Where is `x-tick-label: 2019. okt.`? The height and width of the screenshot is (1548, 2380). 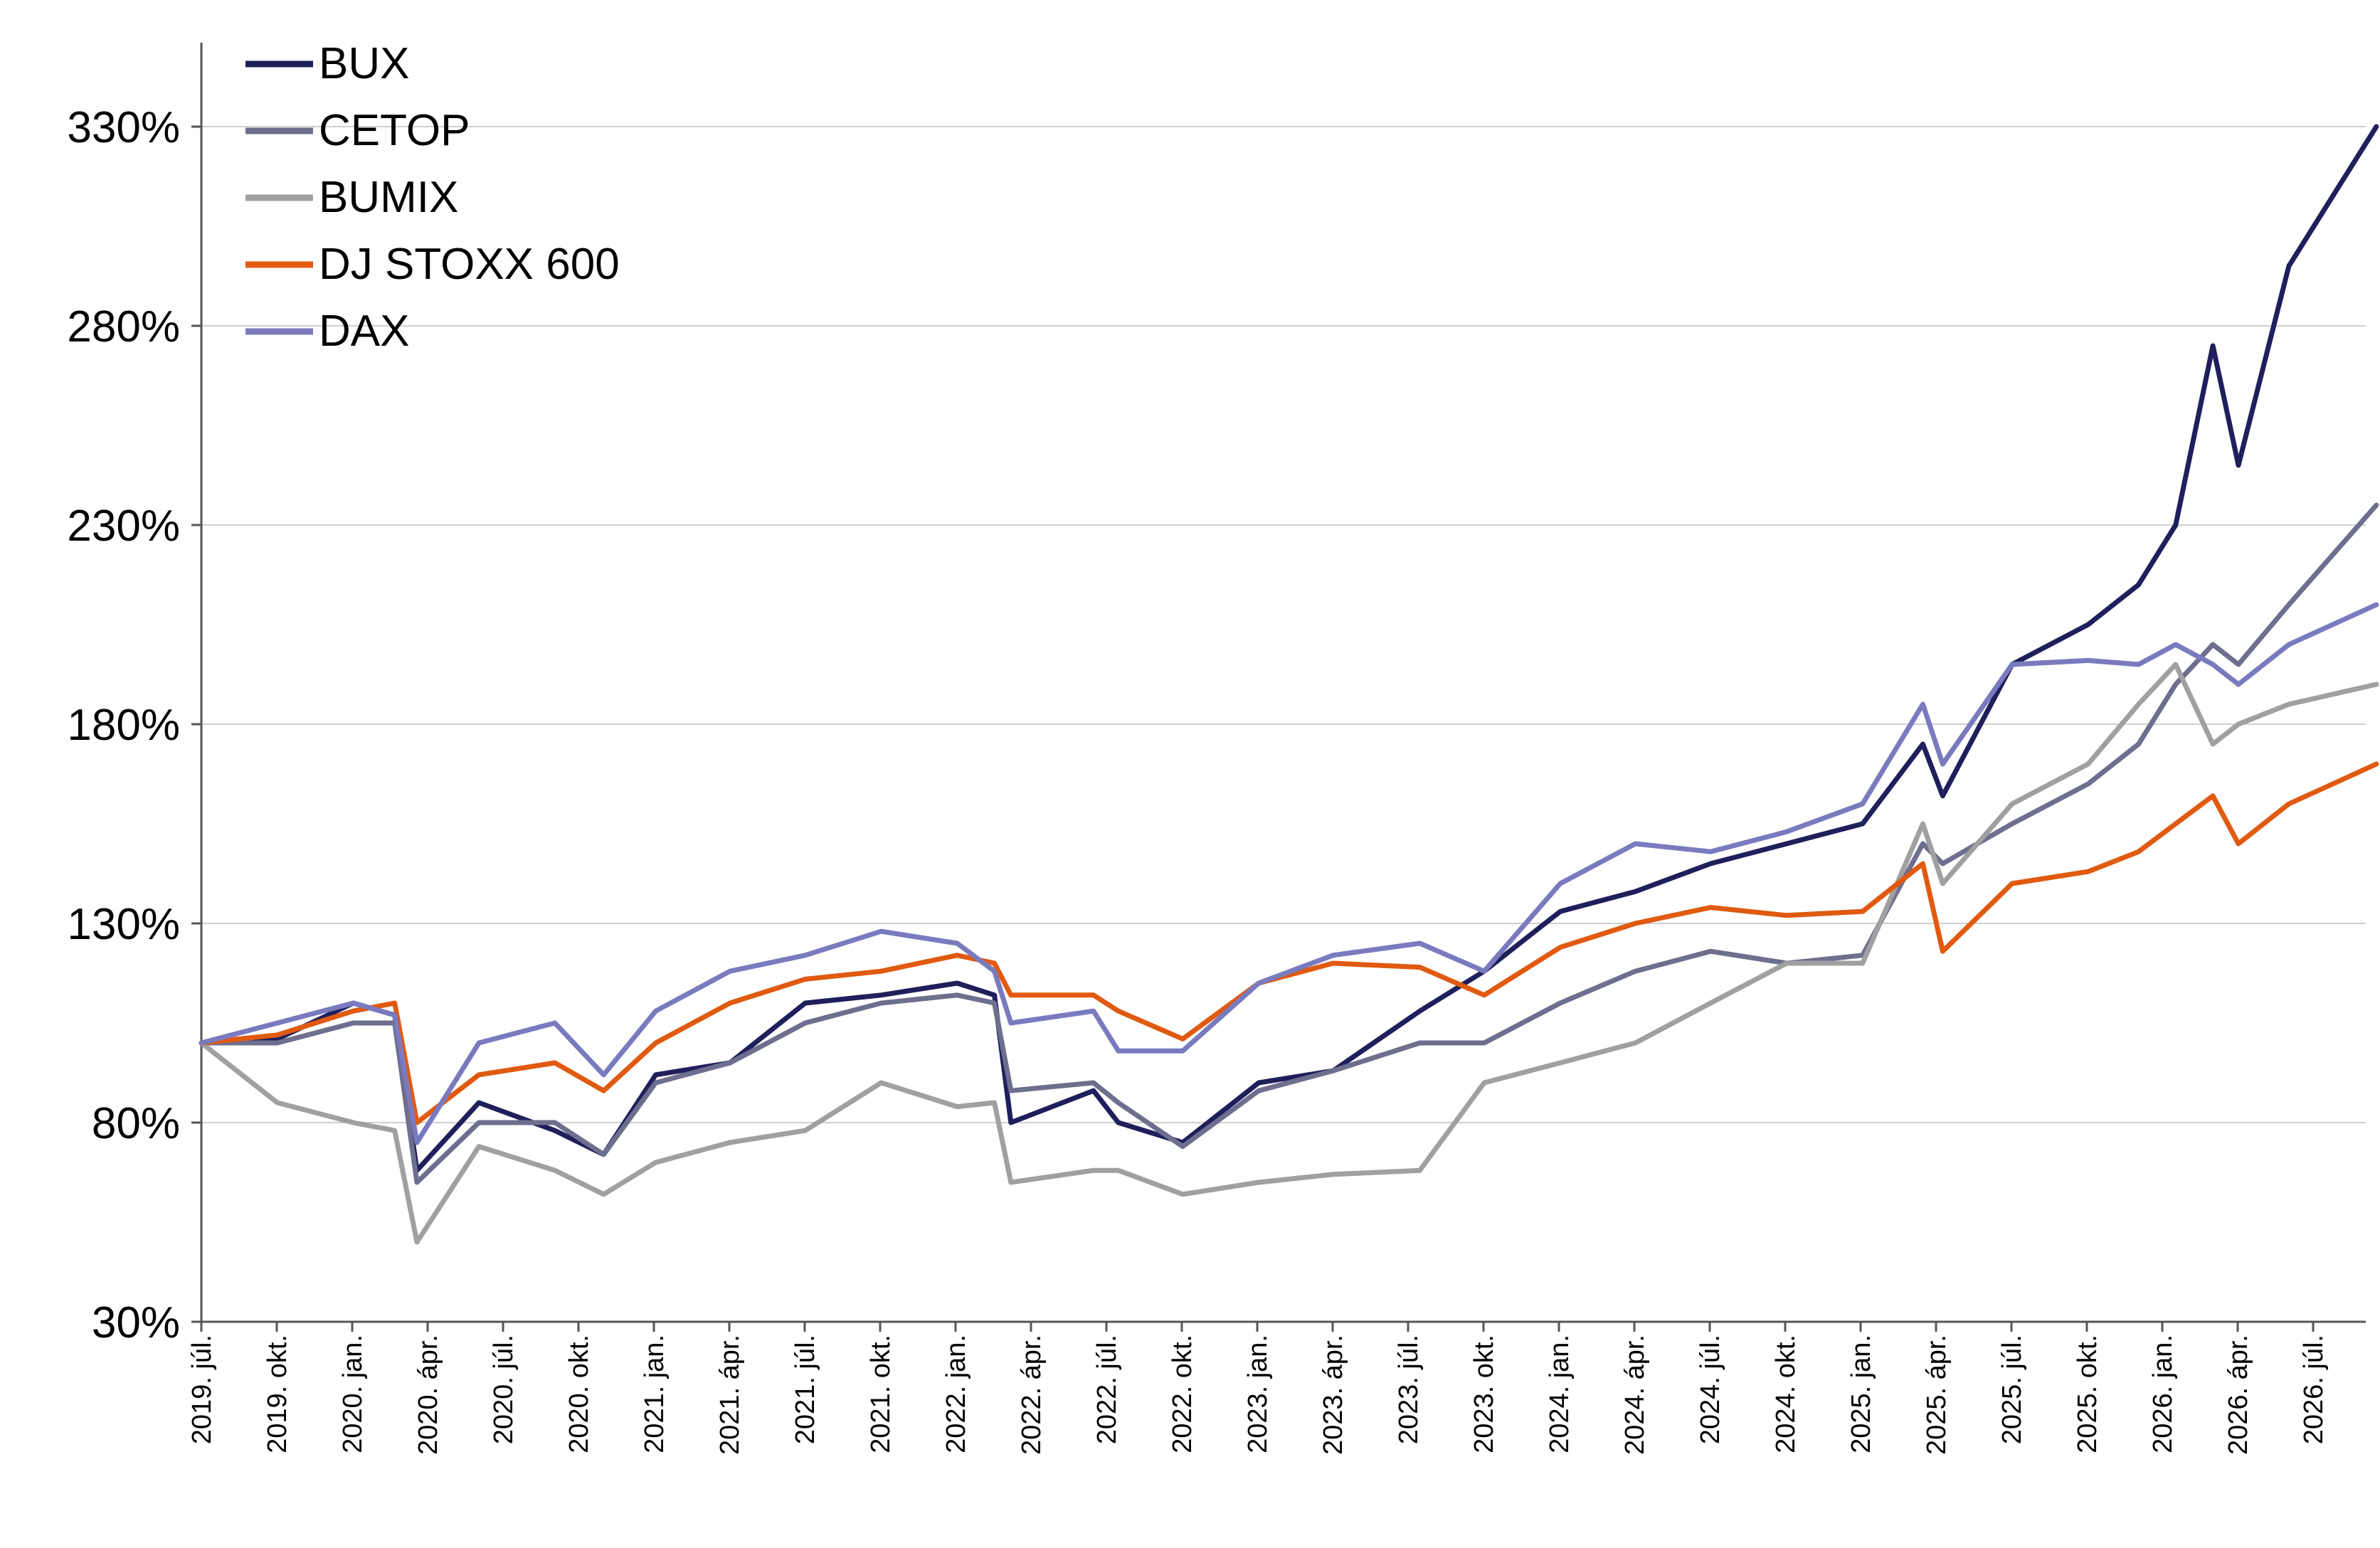
x-tick-label: 2019. okt. is located at coordinates (277, 1394).